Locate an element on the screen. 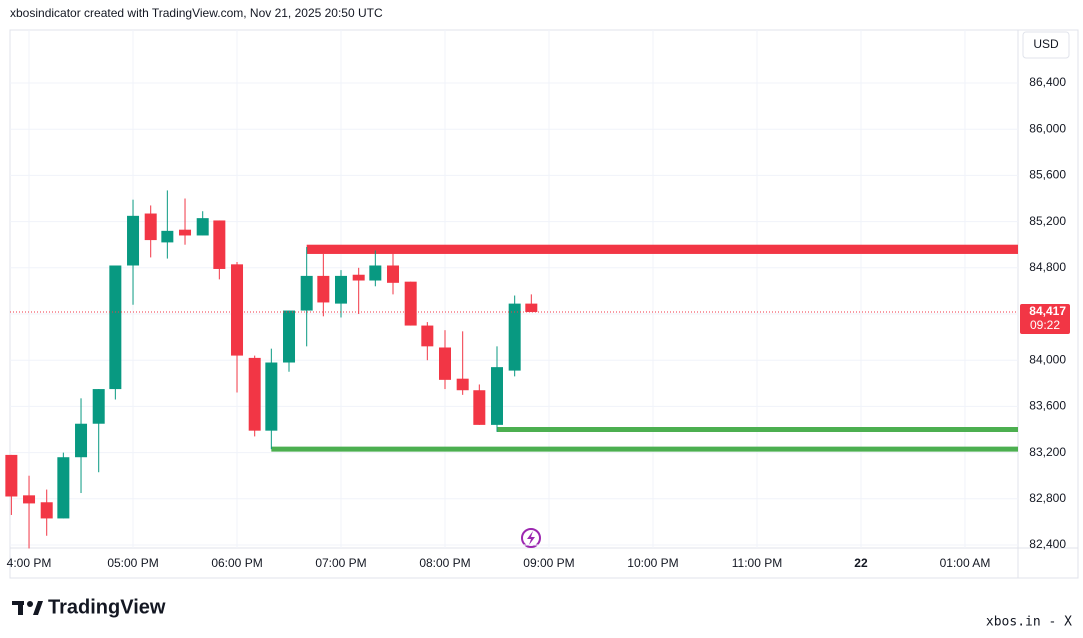 Image resolution: width=1083 pixels, height=638 pixels. y-tick-label: 84,800 is located at coordinates (1047, 267).